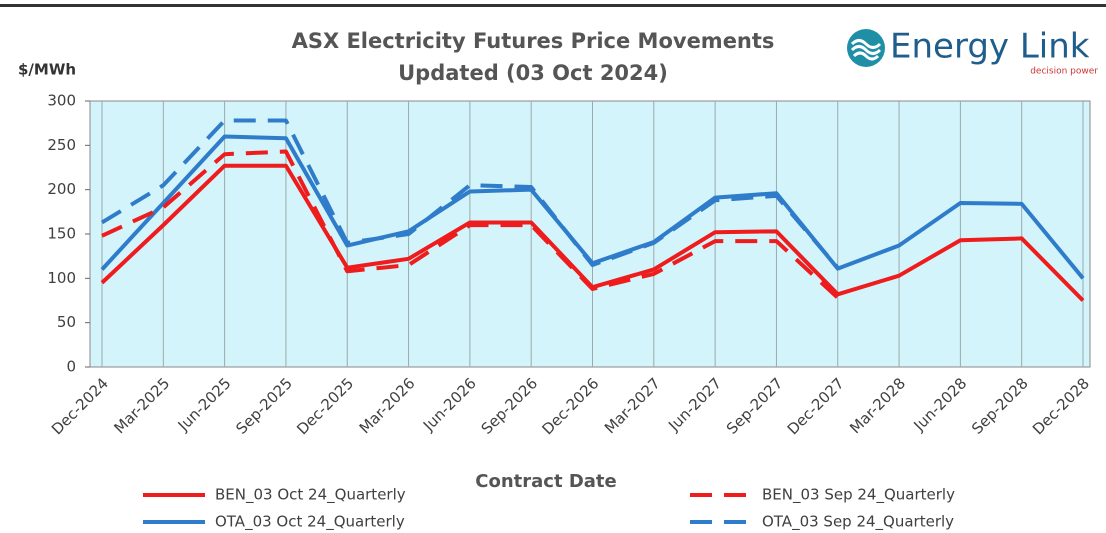  I want to click on x-tick-label: Mar-2027, so click(632, 405).